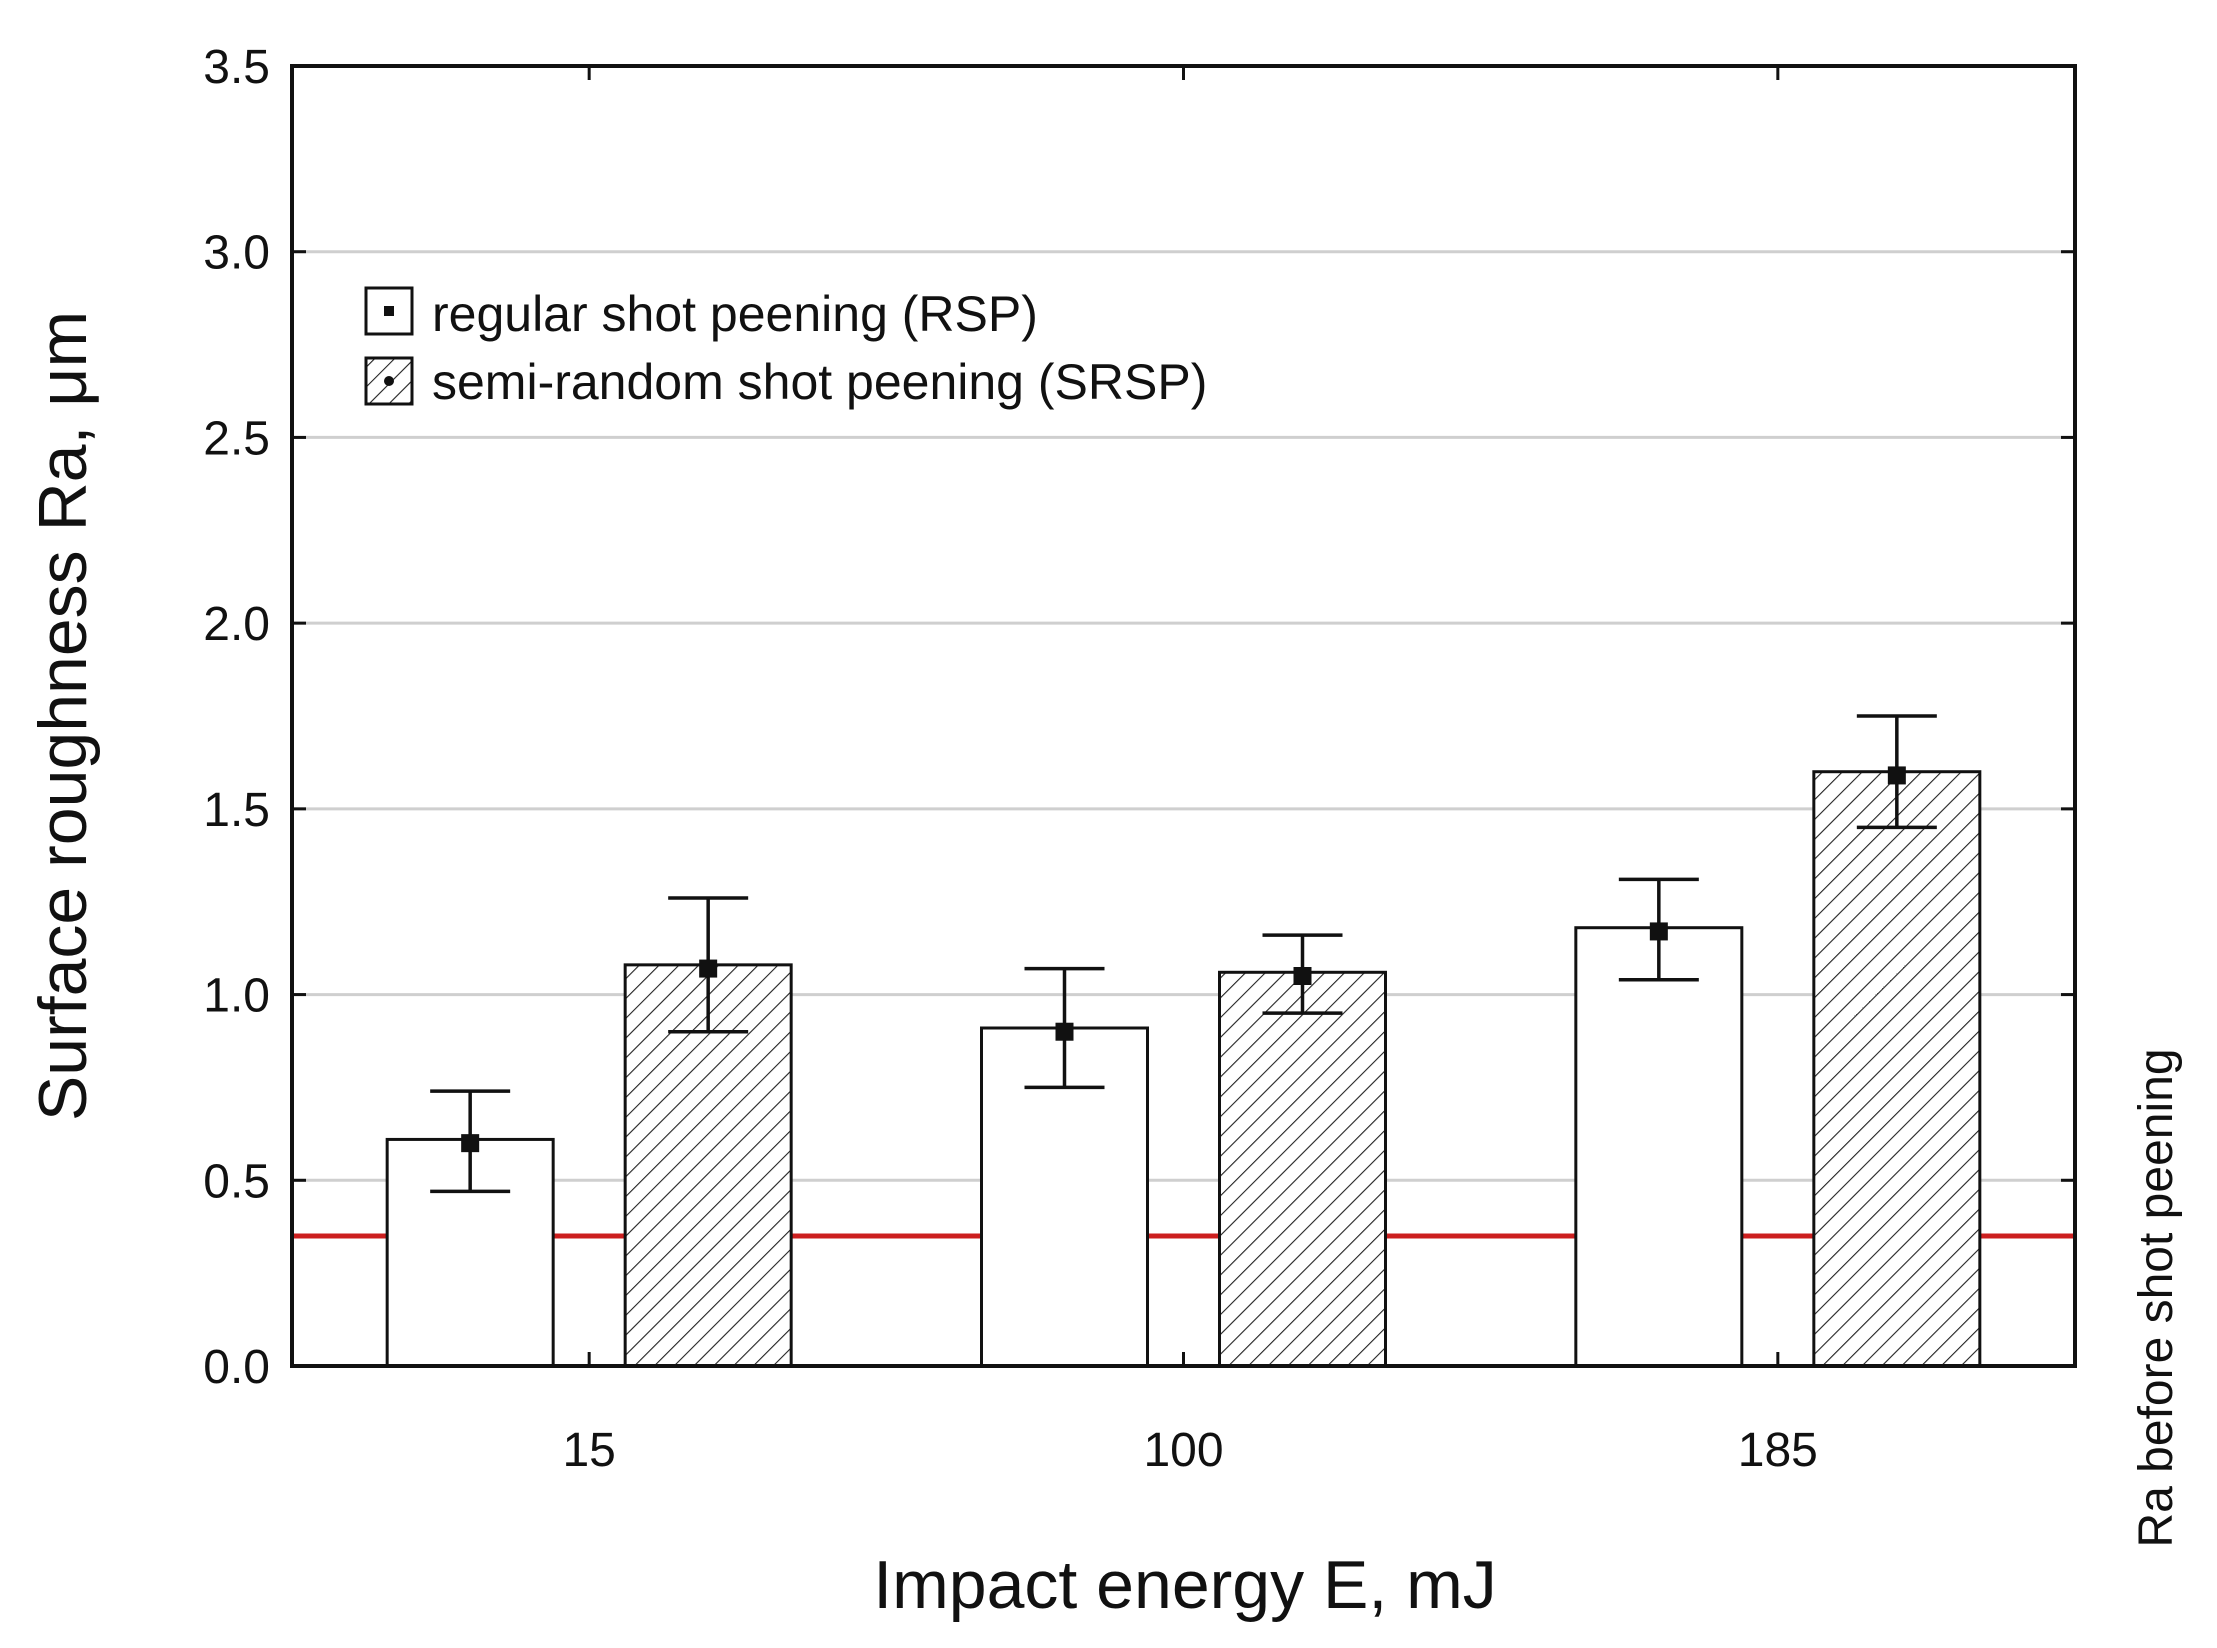 The image size is (2217, 1648). What do you see at coordinates (236, 996) in the screenshot?
I see `y-tick-label-2: 1.0` at bounding box center [236, 996].